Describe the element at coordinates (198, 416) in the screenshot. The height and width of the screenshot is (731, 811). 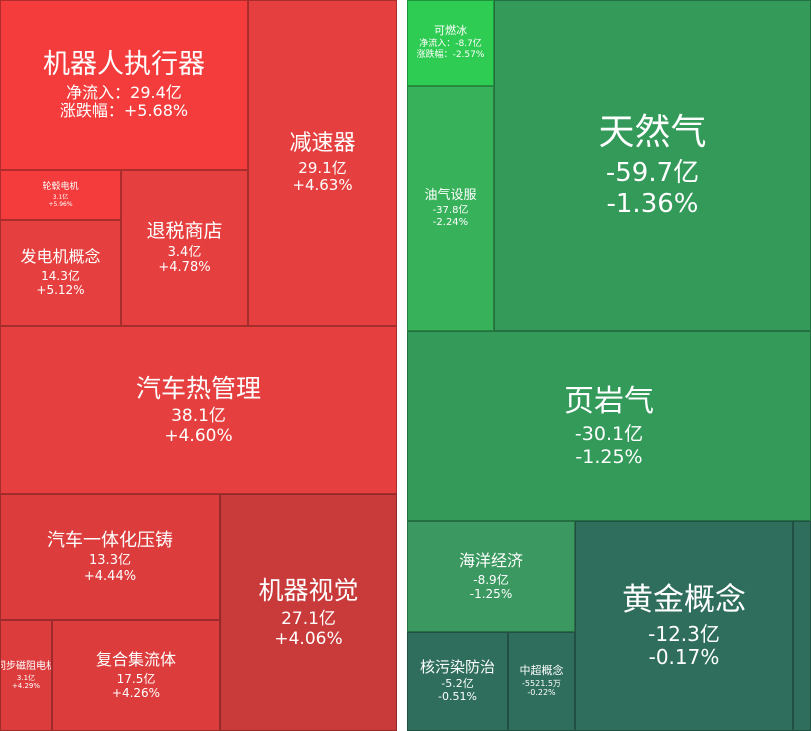
I see `sector-net-inflow: 38.1亿` at that location.